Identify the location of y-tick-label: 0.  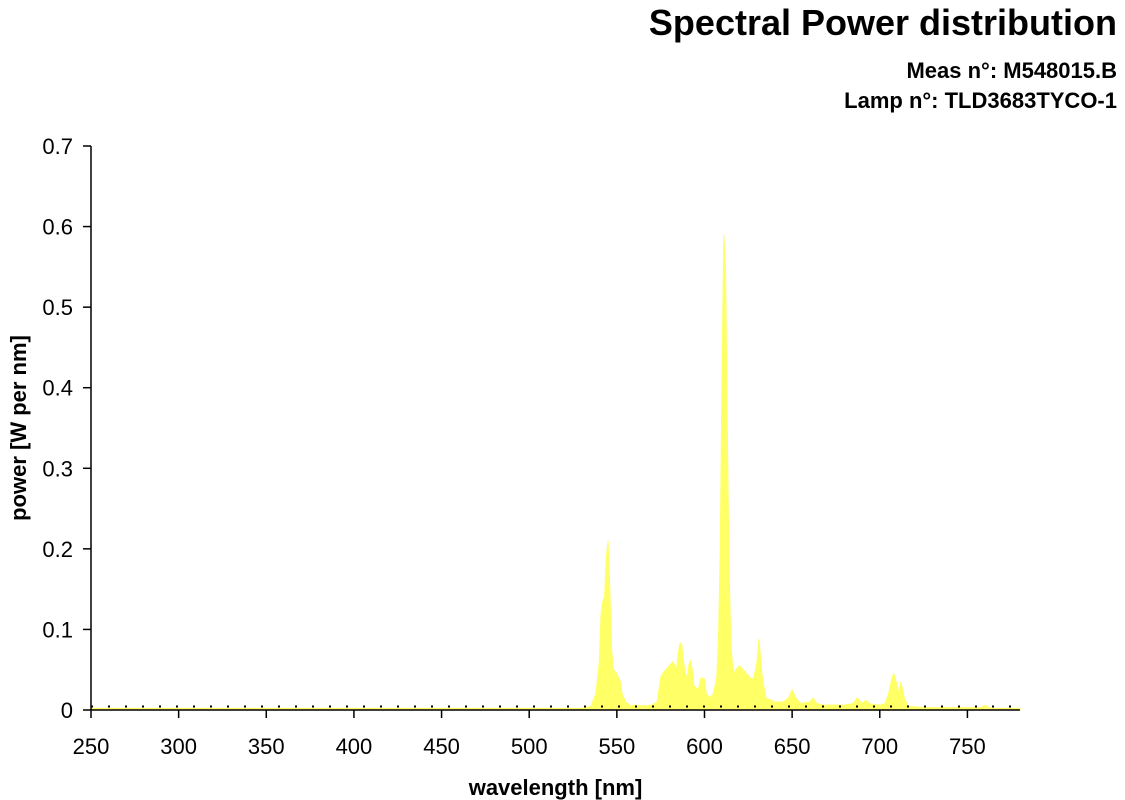
(67, 710).